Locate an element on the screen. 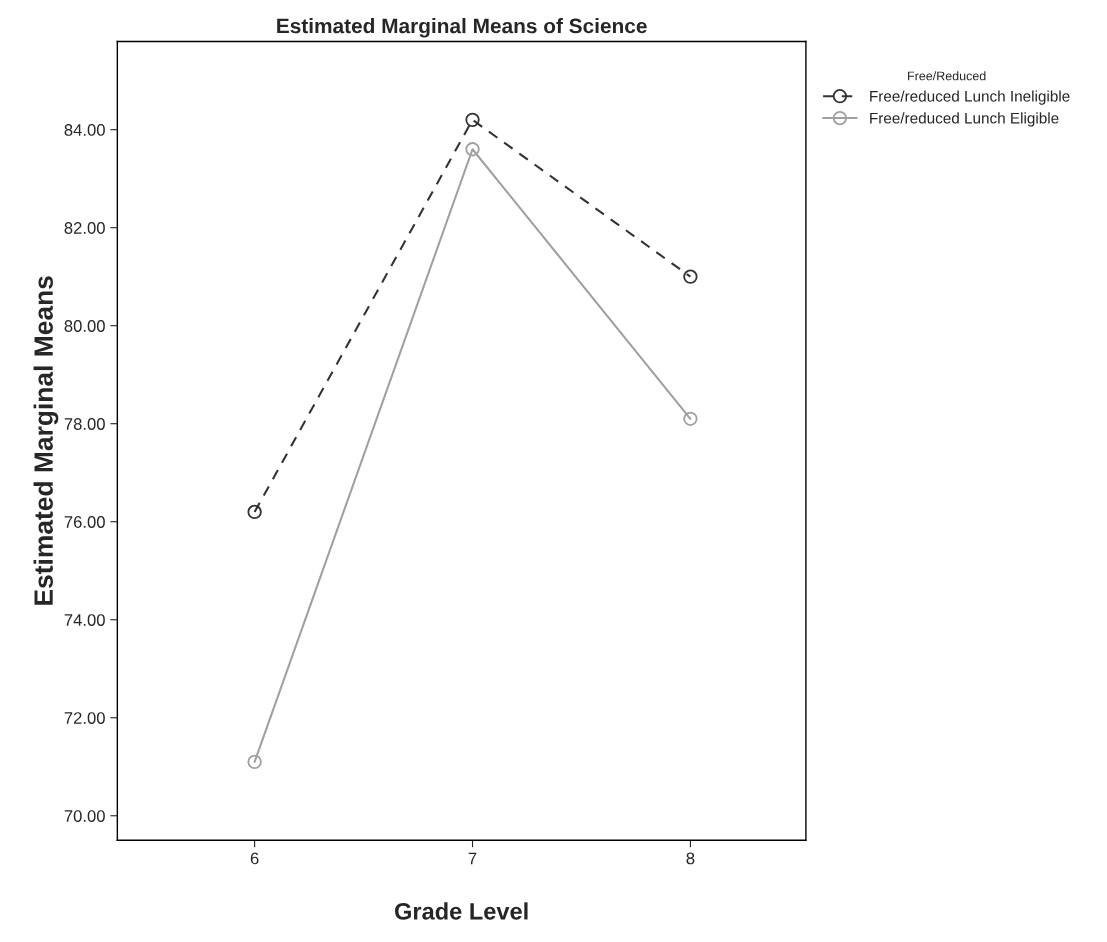 The width and height of the screenshot is (1107, 942). y-tick-label: 70.00 is located at coordinates (84, 816).